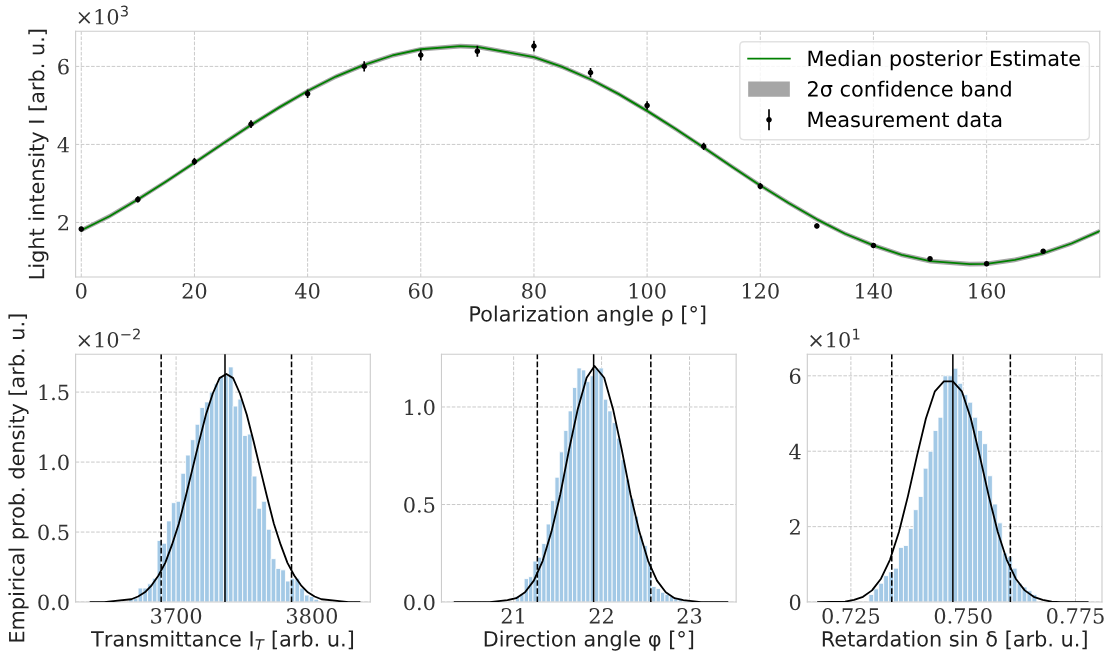 Image resolution: width=1112 pixels, height=666 pixels. What do you see at coordinates (963, 615) in the screenshot?
I see `x-tick-label: 0.750` at bounding box center [963, 615].